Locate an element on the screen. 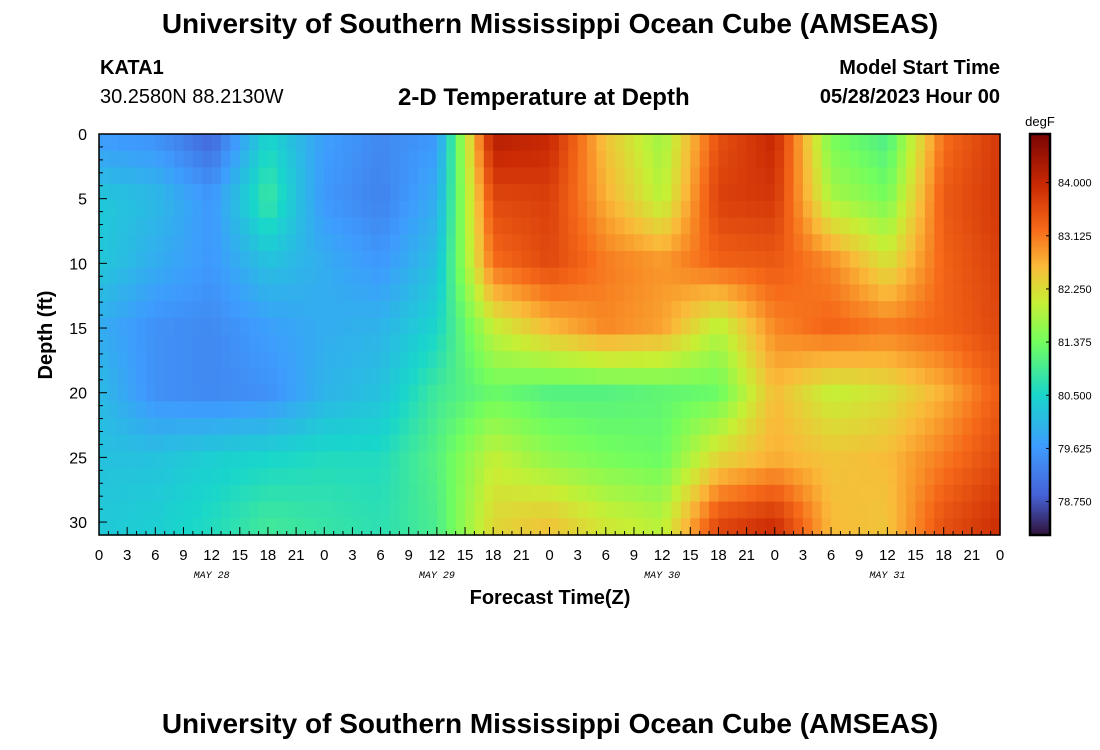  y-tick-label: 25 is located at coordinates (78, 458).